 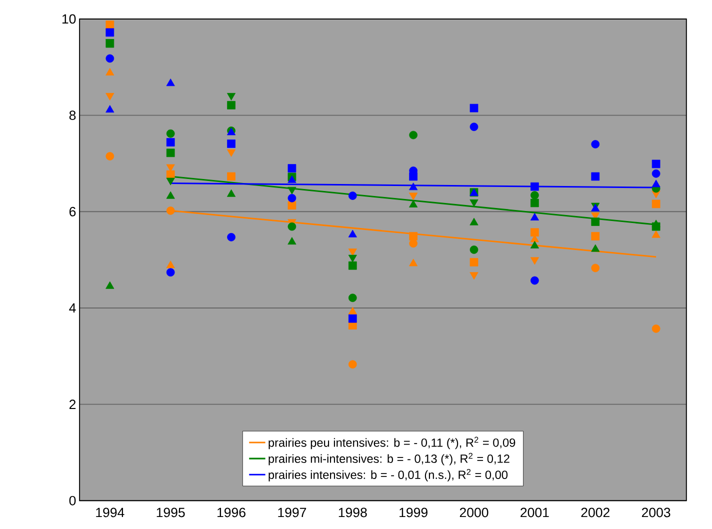 I want to click on x-tick-label: 2000, so click(x=474, y=513).